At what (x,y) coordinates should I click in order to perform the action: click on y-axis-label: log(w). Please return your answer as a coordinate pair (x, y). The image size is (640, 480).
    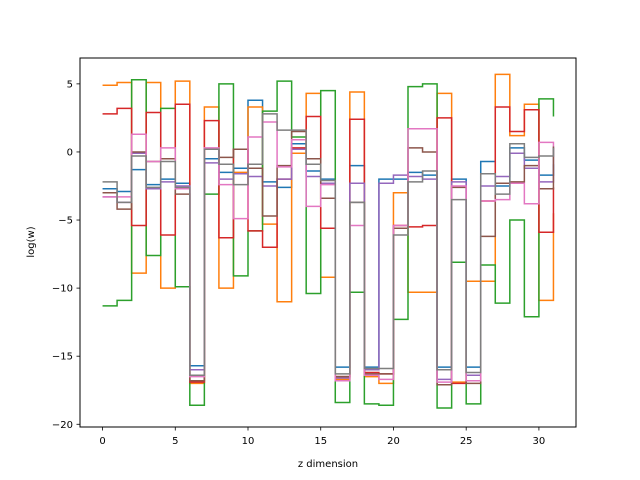
    Looking at the image, I should click on (31, 241).